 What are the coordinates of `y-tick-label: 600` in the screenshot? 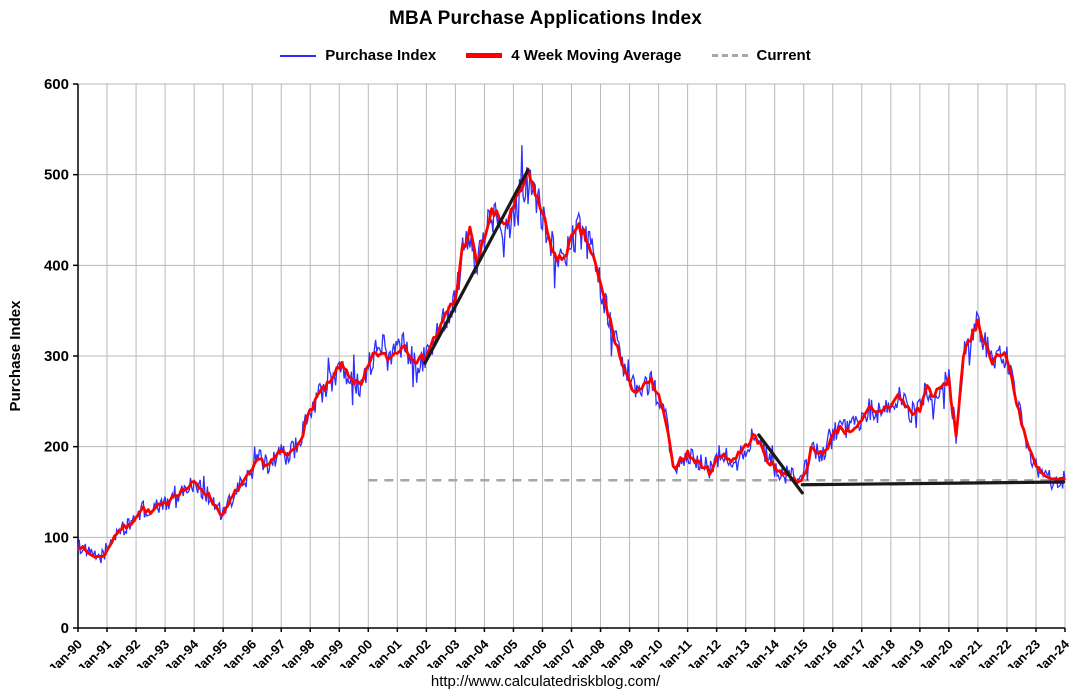 It's located at (56, 84).